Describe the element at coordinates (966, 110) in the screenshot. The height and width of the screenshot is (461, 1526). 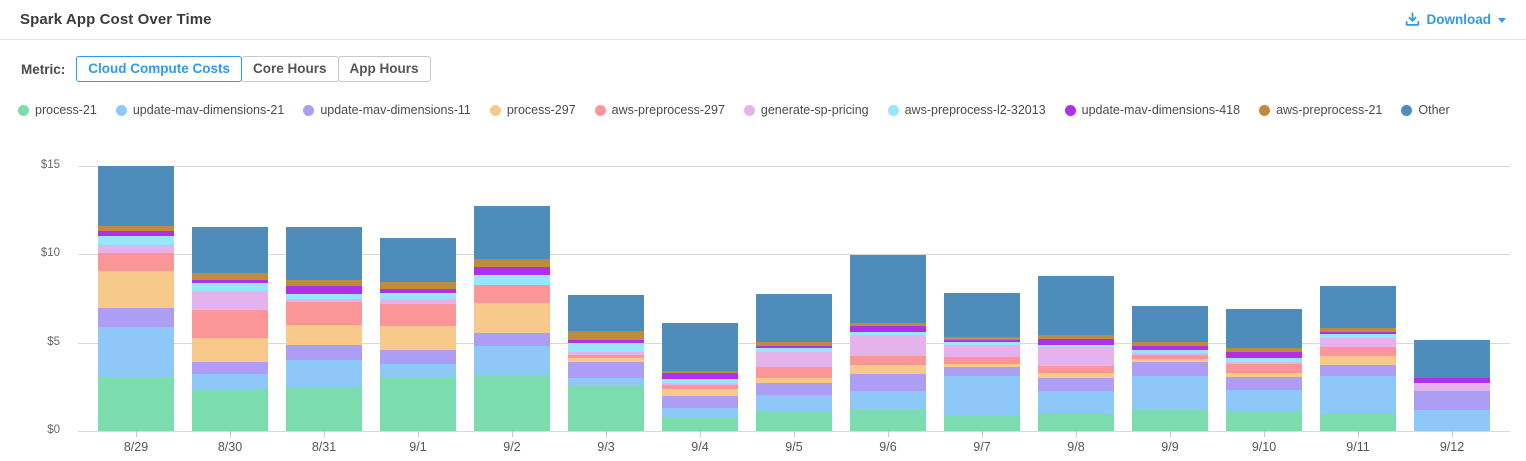
I see `legend-item-aws-preprocess-l2-32013: aws-preprocess-l2-32013` at that location.